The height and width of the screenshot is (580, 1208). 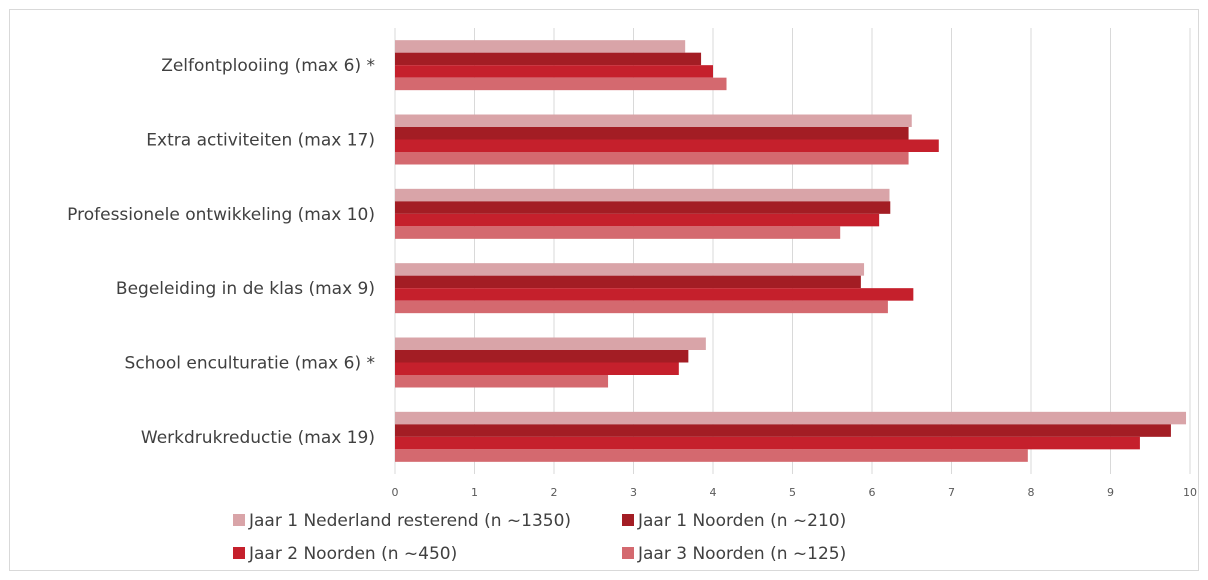 What do you see at coordinates (474, 492) in the screenshot?
I see `x-tick-label: 1` at bounding box center [474, 492].